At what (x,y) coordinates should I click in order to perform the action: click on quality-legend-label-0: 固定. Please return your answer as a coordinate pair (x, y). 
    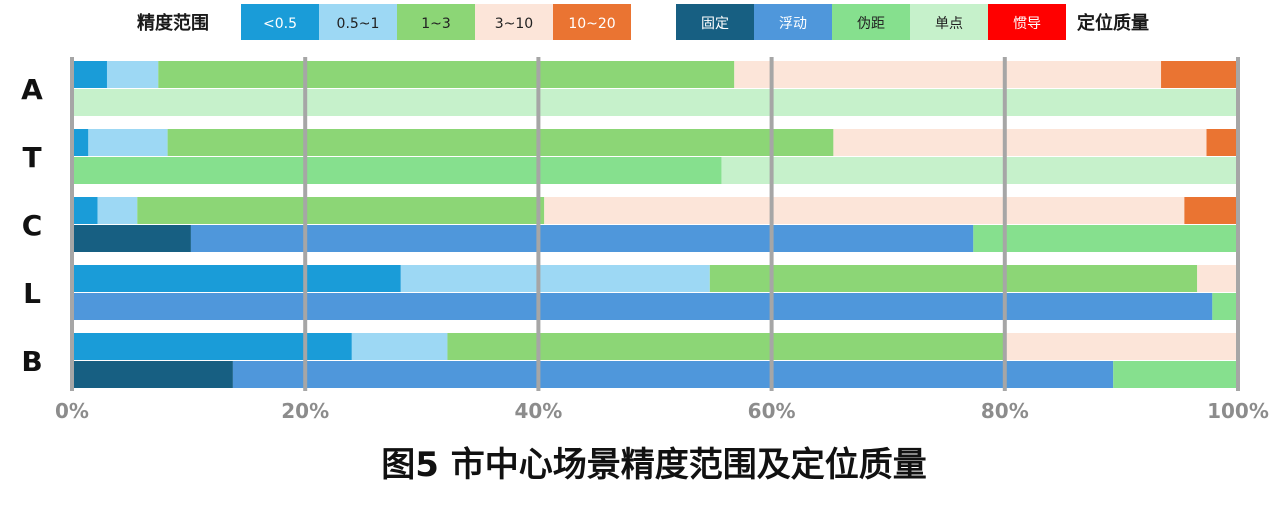
    Looking at the image, I should click on (715, 24).